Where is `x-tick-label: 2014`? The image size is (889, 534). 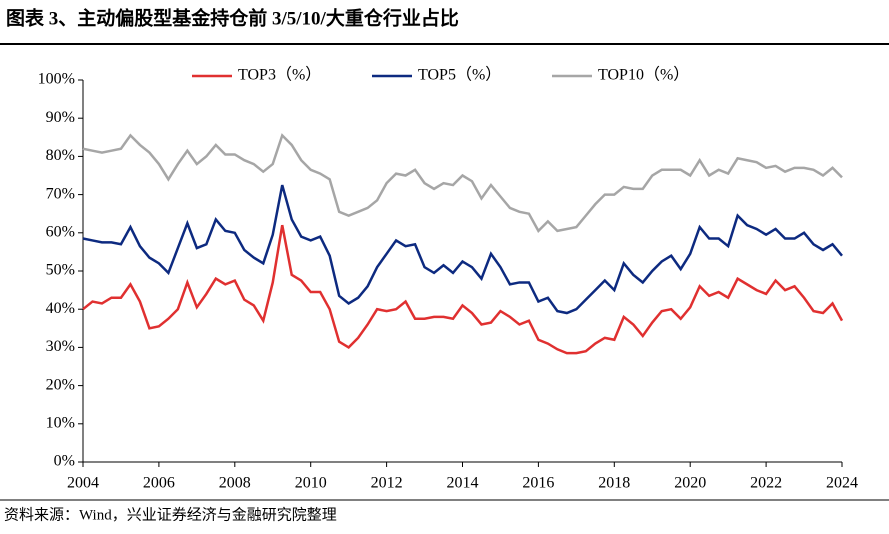
x-tick-label: 2014 is located at coordinates (463, 483).